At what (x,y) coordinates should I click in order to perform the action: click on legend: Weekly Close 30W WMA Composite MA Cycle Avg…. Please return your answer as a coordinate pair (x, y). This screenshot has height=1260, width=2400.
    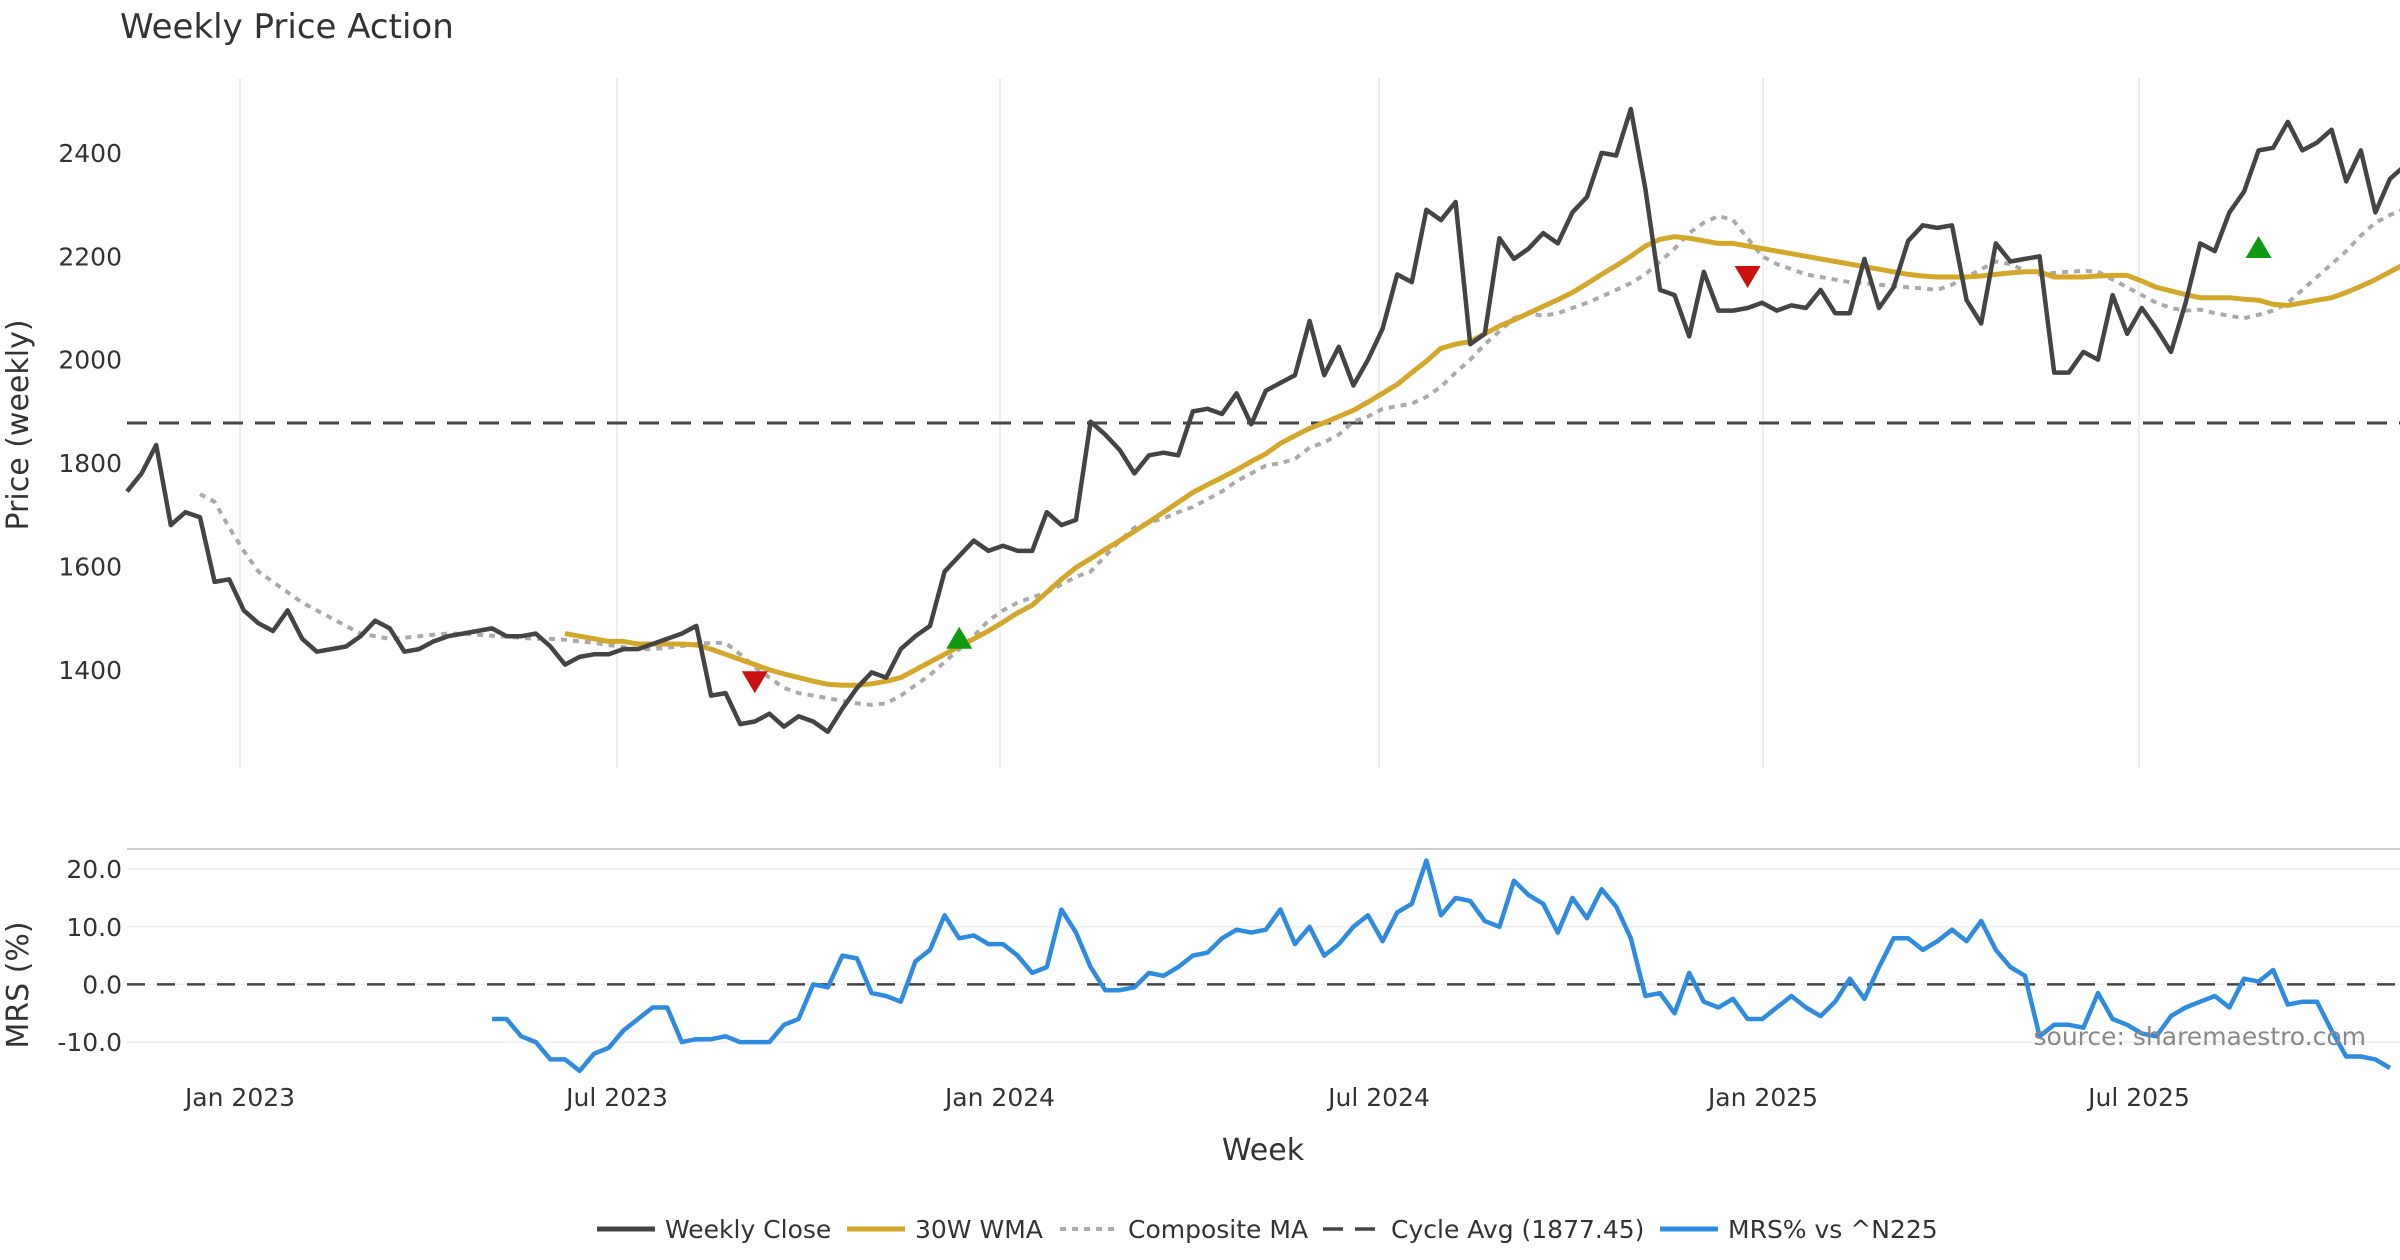
    Looking at the image, I should click on (1267, 1229).